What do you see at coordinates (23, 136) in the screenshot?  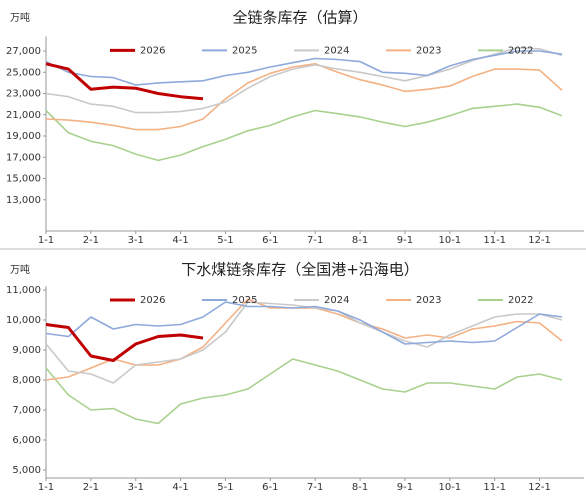 I see `y-tick-label: 19,000` at bounding box center [23, 136].